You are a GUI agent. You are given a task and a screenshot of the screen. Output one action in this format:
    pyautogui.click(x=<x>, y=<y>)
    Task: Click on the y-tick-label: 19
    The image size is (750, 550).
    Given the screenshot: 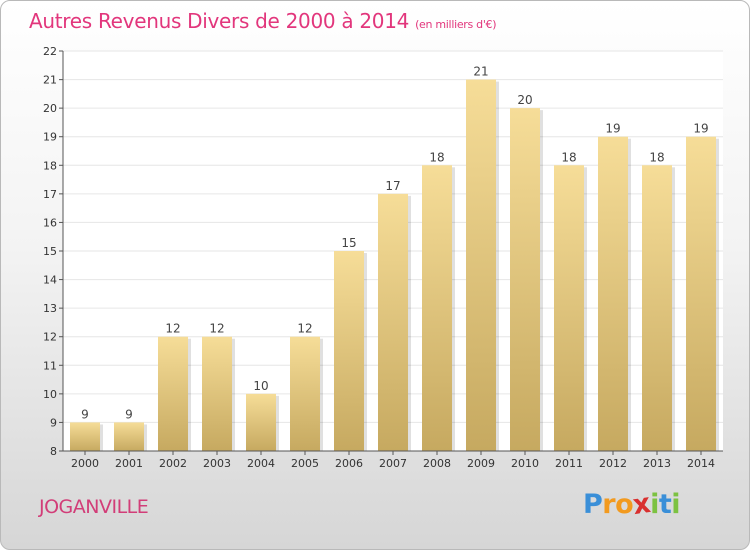 What is the action you would take?
    pyautogui.click(x=50, y=137)
    